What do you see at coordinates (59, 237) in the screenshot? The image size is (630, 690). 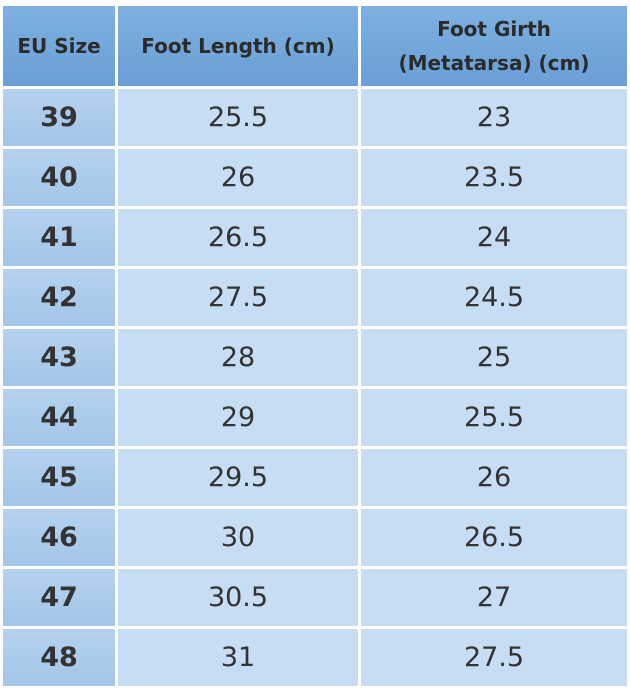 I see `size-cell: 41` at bounding box center [59, 237].